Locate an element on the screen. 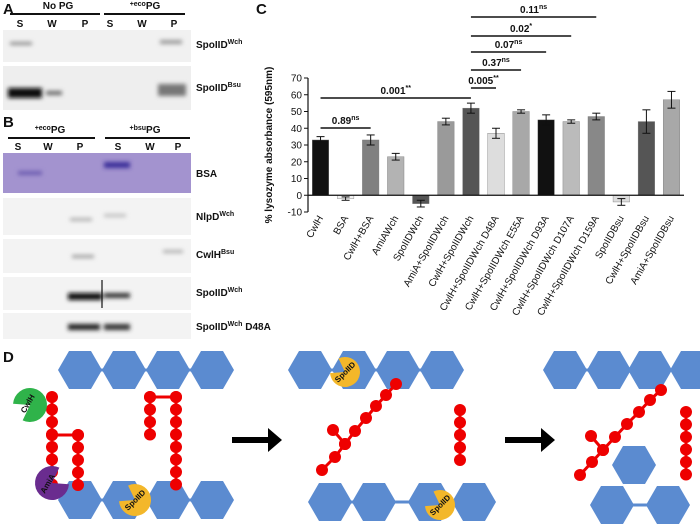 The height and width of the screenshot is (530, 700). significance-label: 0.89ns is located at coordinates (346, 121).